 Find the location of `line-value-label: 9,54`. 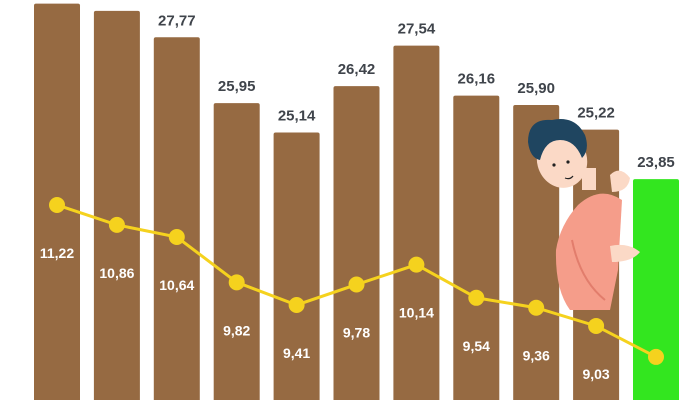

line-value-label: 9,54 is located at coordinates (476, 346).